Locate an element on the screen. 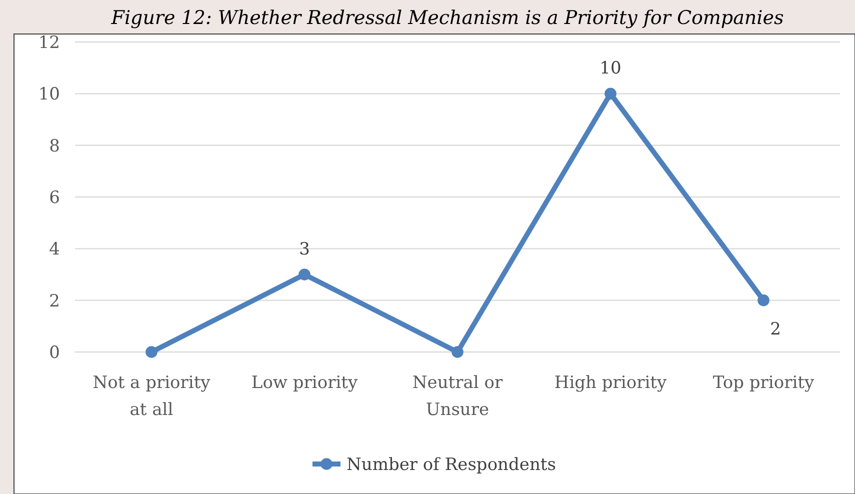 The height and width of the screenshot is (494, 855). x-tick-label: Neutral or Unsure is located at coordinates (458, 396).